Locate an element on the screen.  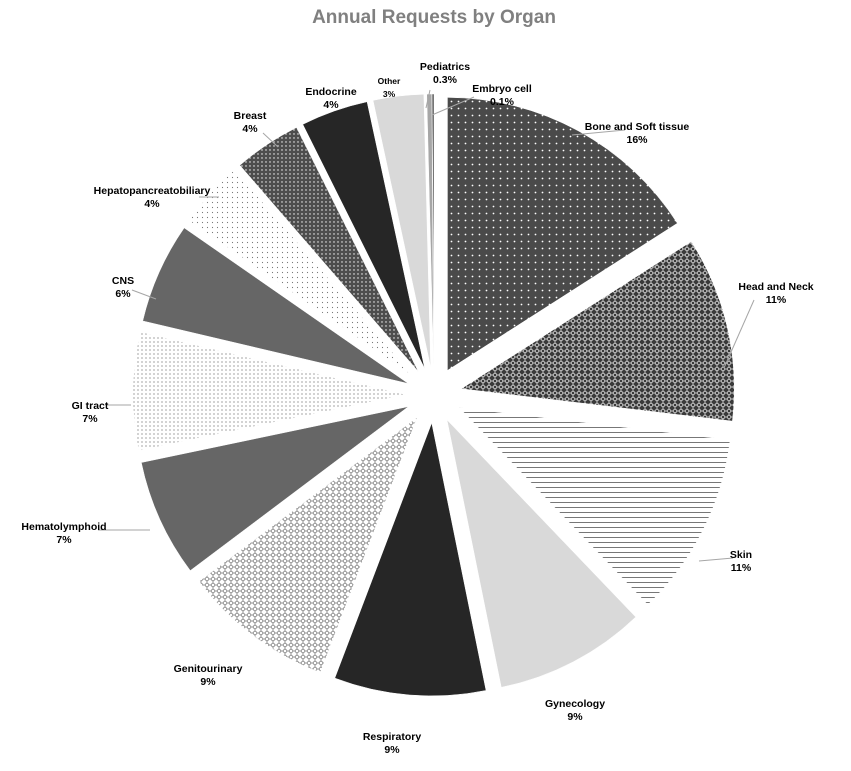
leader-line-embryo-cell is located at coordinates (453, 106).